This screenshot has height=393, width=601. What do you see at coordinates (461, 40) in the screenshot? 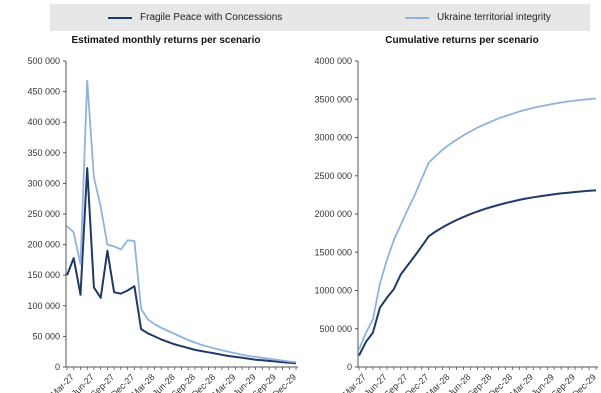
I see `chart-title-cumulative: Cumulative returns per scenario` at bounding box center [461, 40].